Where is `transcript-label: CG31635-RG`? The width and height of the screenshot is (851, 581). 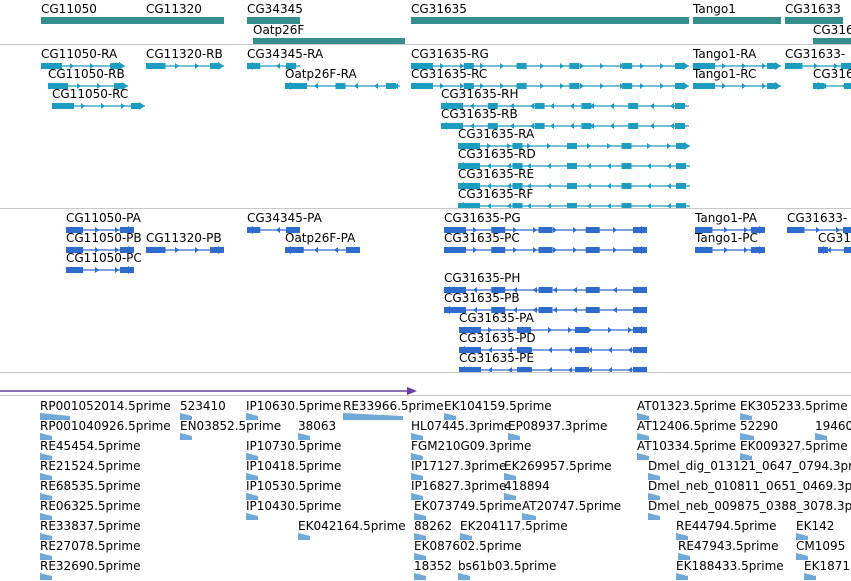 transcript-label: CG31635-RG is located at coordinates (450, 54).